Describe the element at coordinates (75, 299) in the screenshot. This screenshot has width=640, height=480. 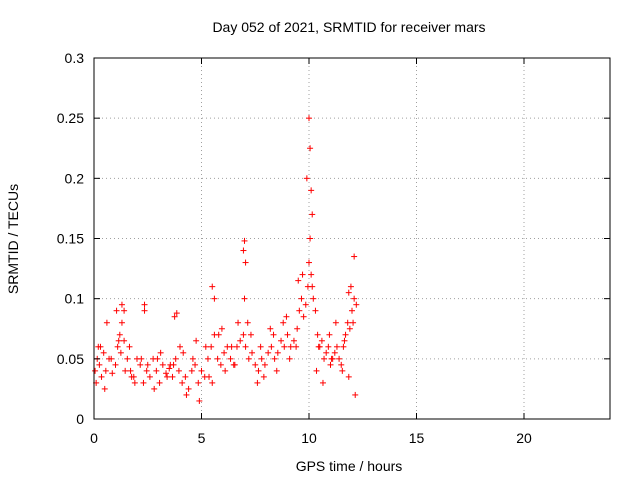
I see `y-tick-label: 0.1` at that location.